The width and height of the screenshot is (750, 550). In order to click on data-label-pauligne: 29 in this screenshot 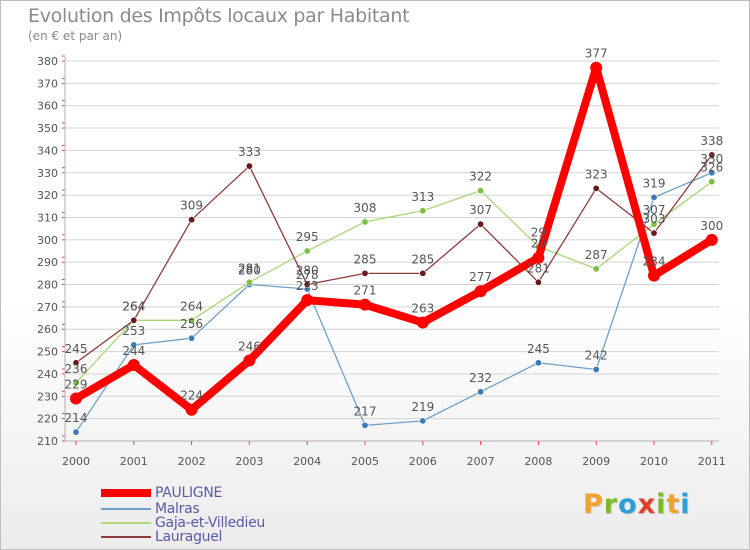, I will do `click(538, 244)`.